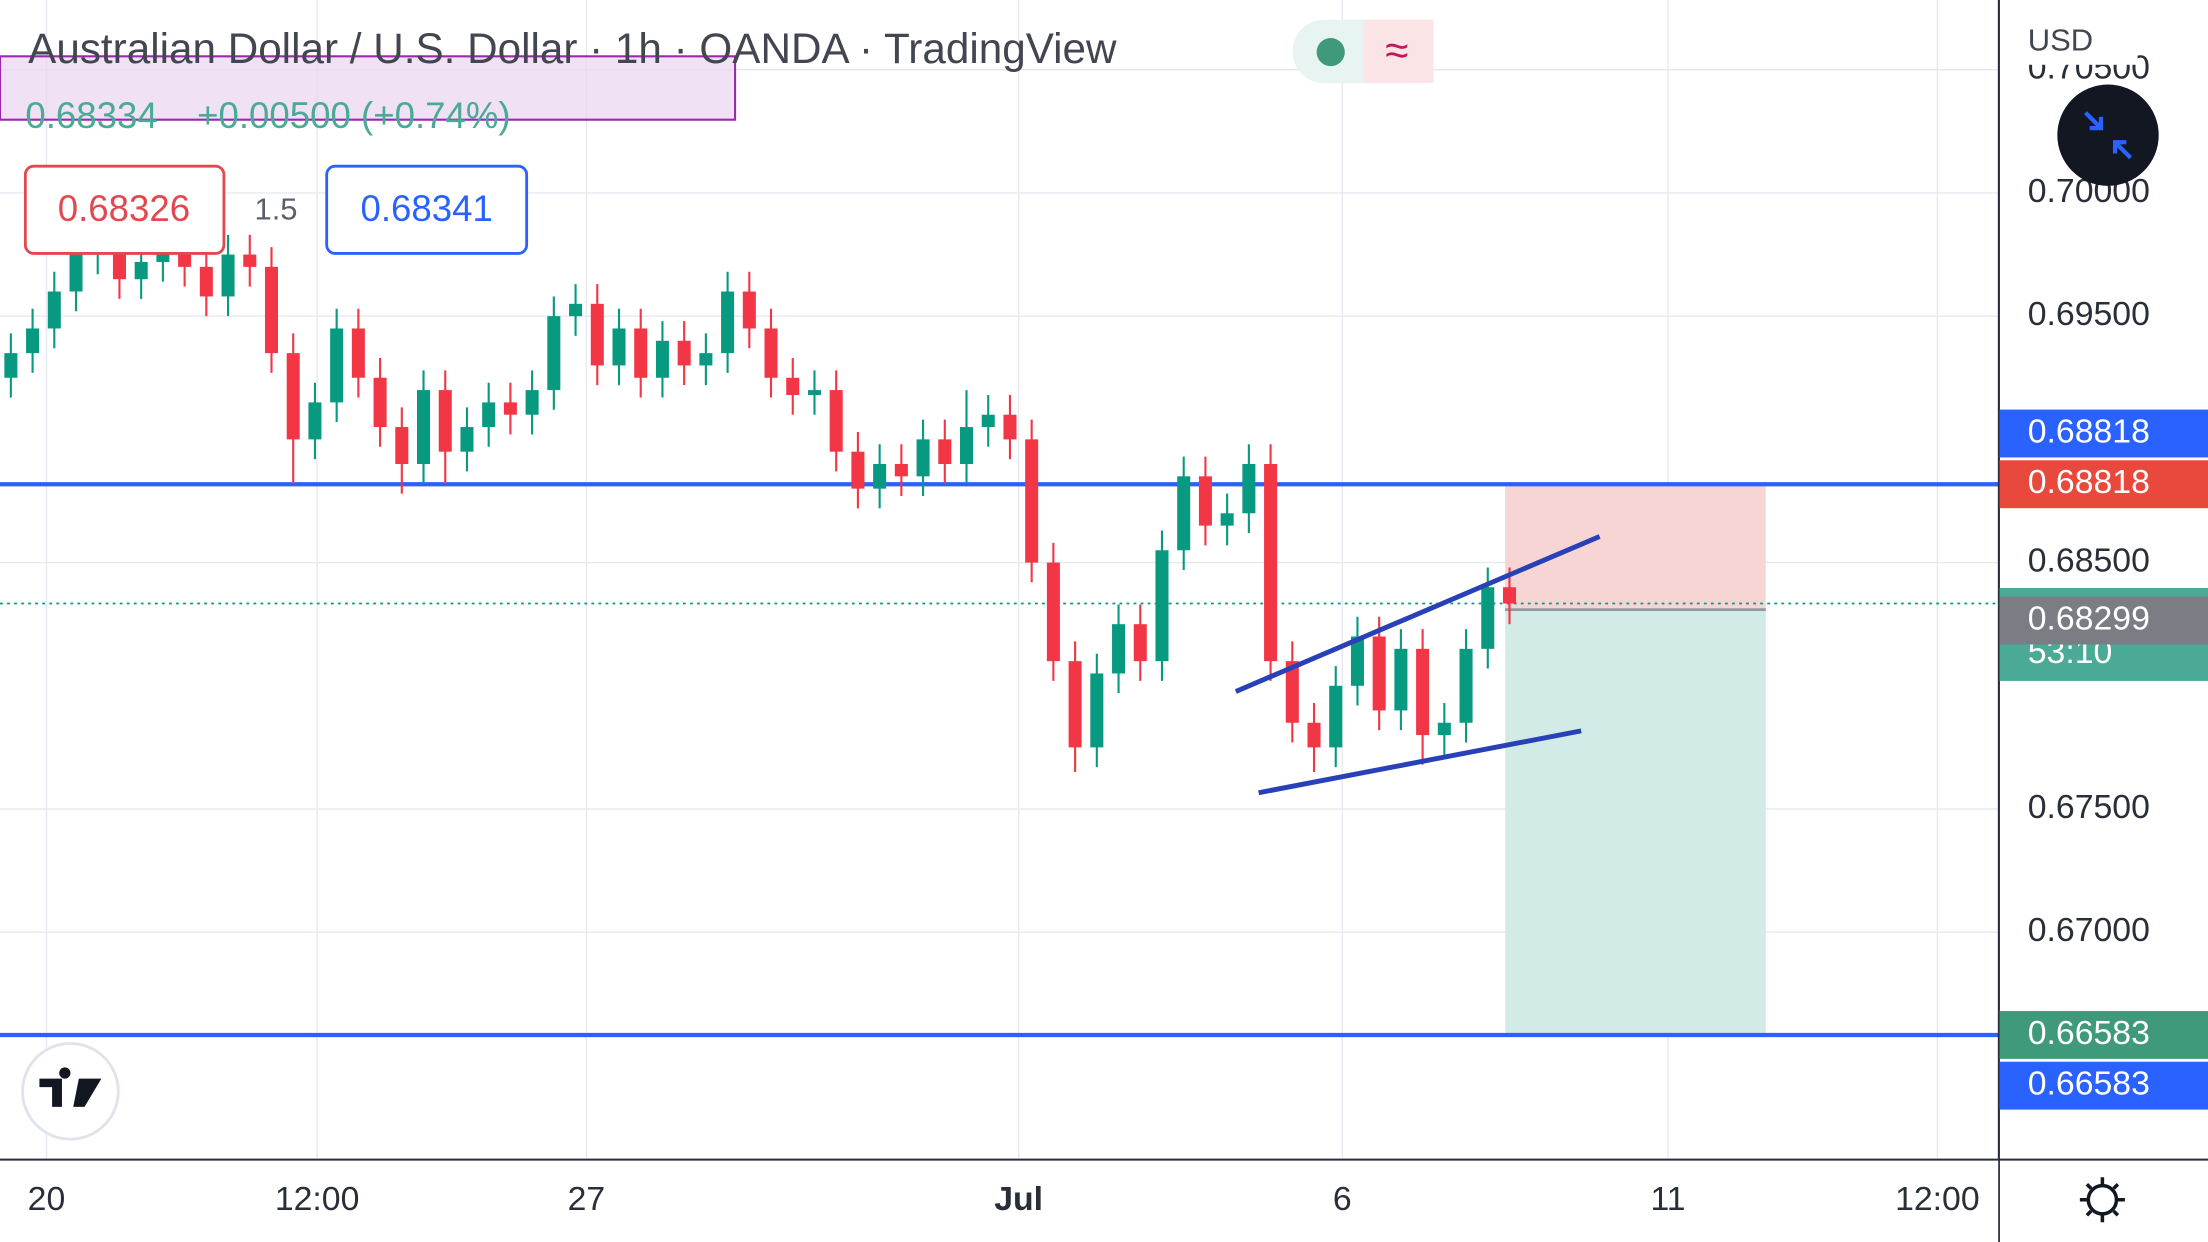 Image resolution: width=2208 pixels, height=1242 pixels. What do you see at coordinates (2102, 1199) in the screenshot?
I see `settings-ring` at bounding box center [2102, 1199].